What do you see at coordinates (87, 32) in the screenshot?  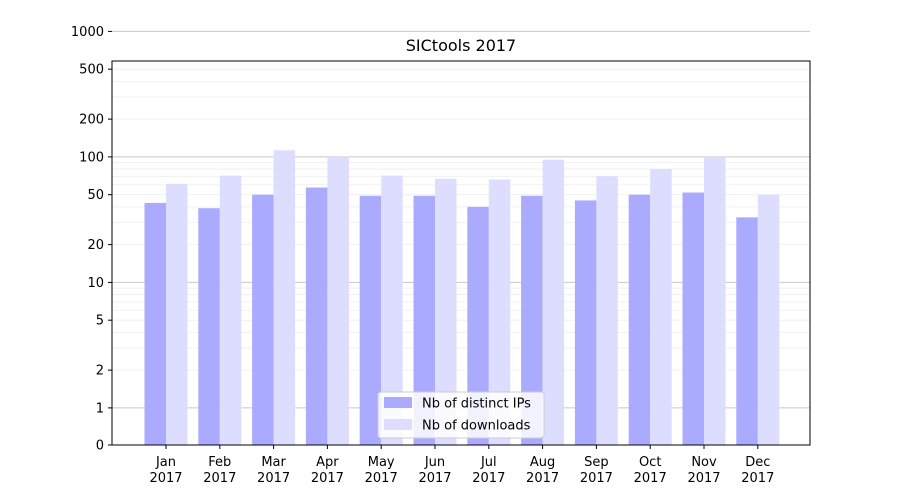 I see `y-tick-label: 1000` at bounding box center [87, 32].